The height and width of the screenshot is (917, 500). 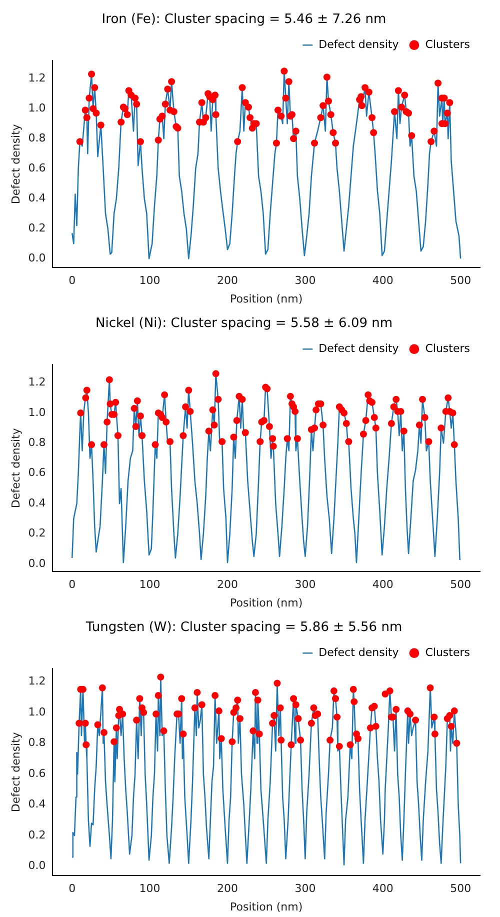 What do you see at coordinates (243, 628) in the screenshot?
I see `chart-title: Tungsten (W): Cluster spacing = 5.86 ± 5.56 nm` at bounding box center [243, 628].